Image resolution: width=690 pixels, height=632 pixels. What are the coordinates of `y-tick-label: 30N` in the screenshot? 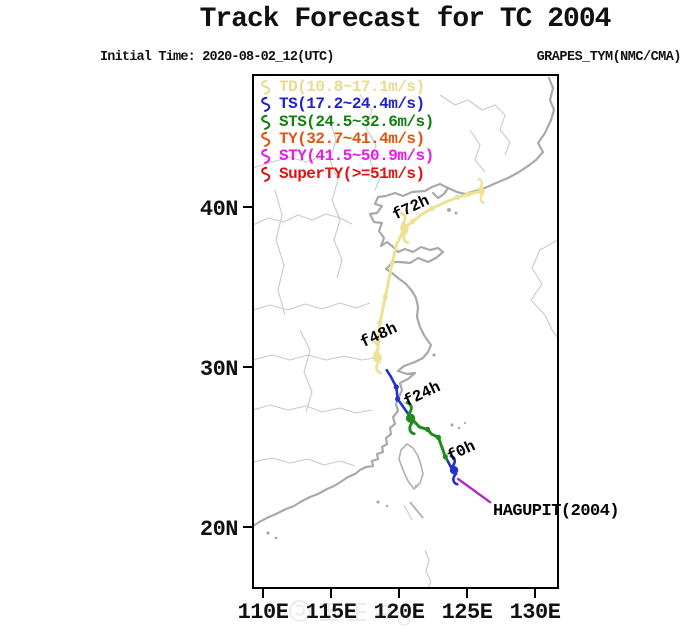 It's located at (219, 369).